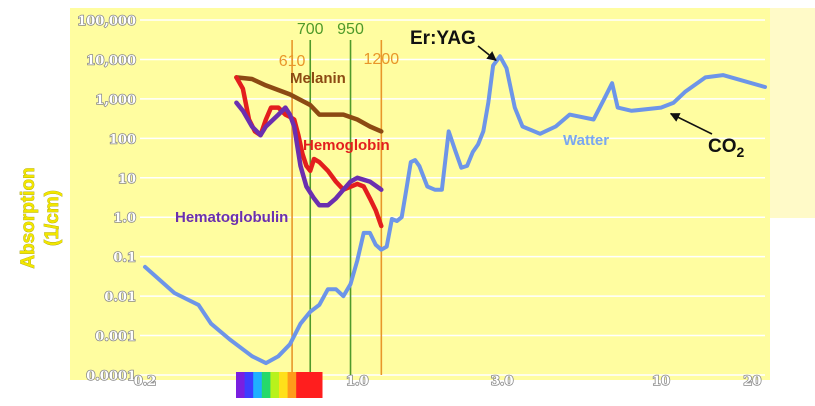  Describe the element at coordinates (292, 61) in the screenshot. I see `marker-label-610: 610` at that location.